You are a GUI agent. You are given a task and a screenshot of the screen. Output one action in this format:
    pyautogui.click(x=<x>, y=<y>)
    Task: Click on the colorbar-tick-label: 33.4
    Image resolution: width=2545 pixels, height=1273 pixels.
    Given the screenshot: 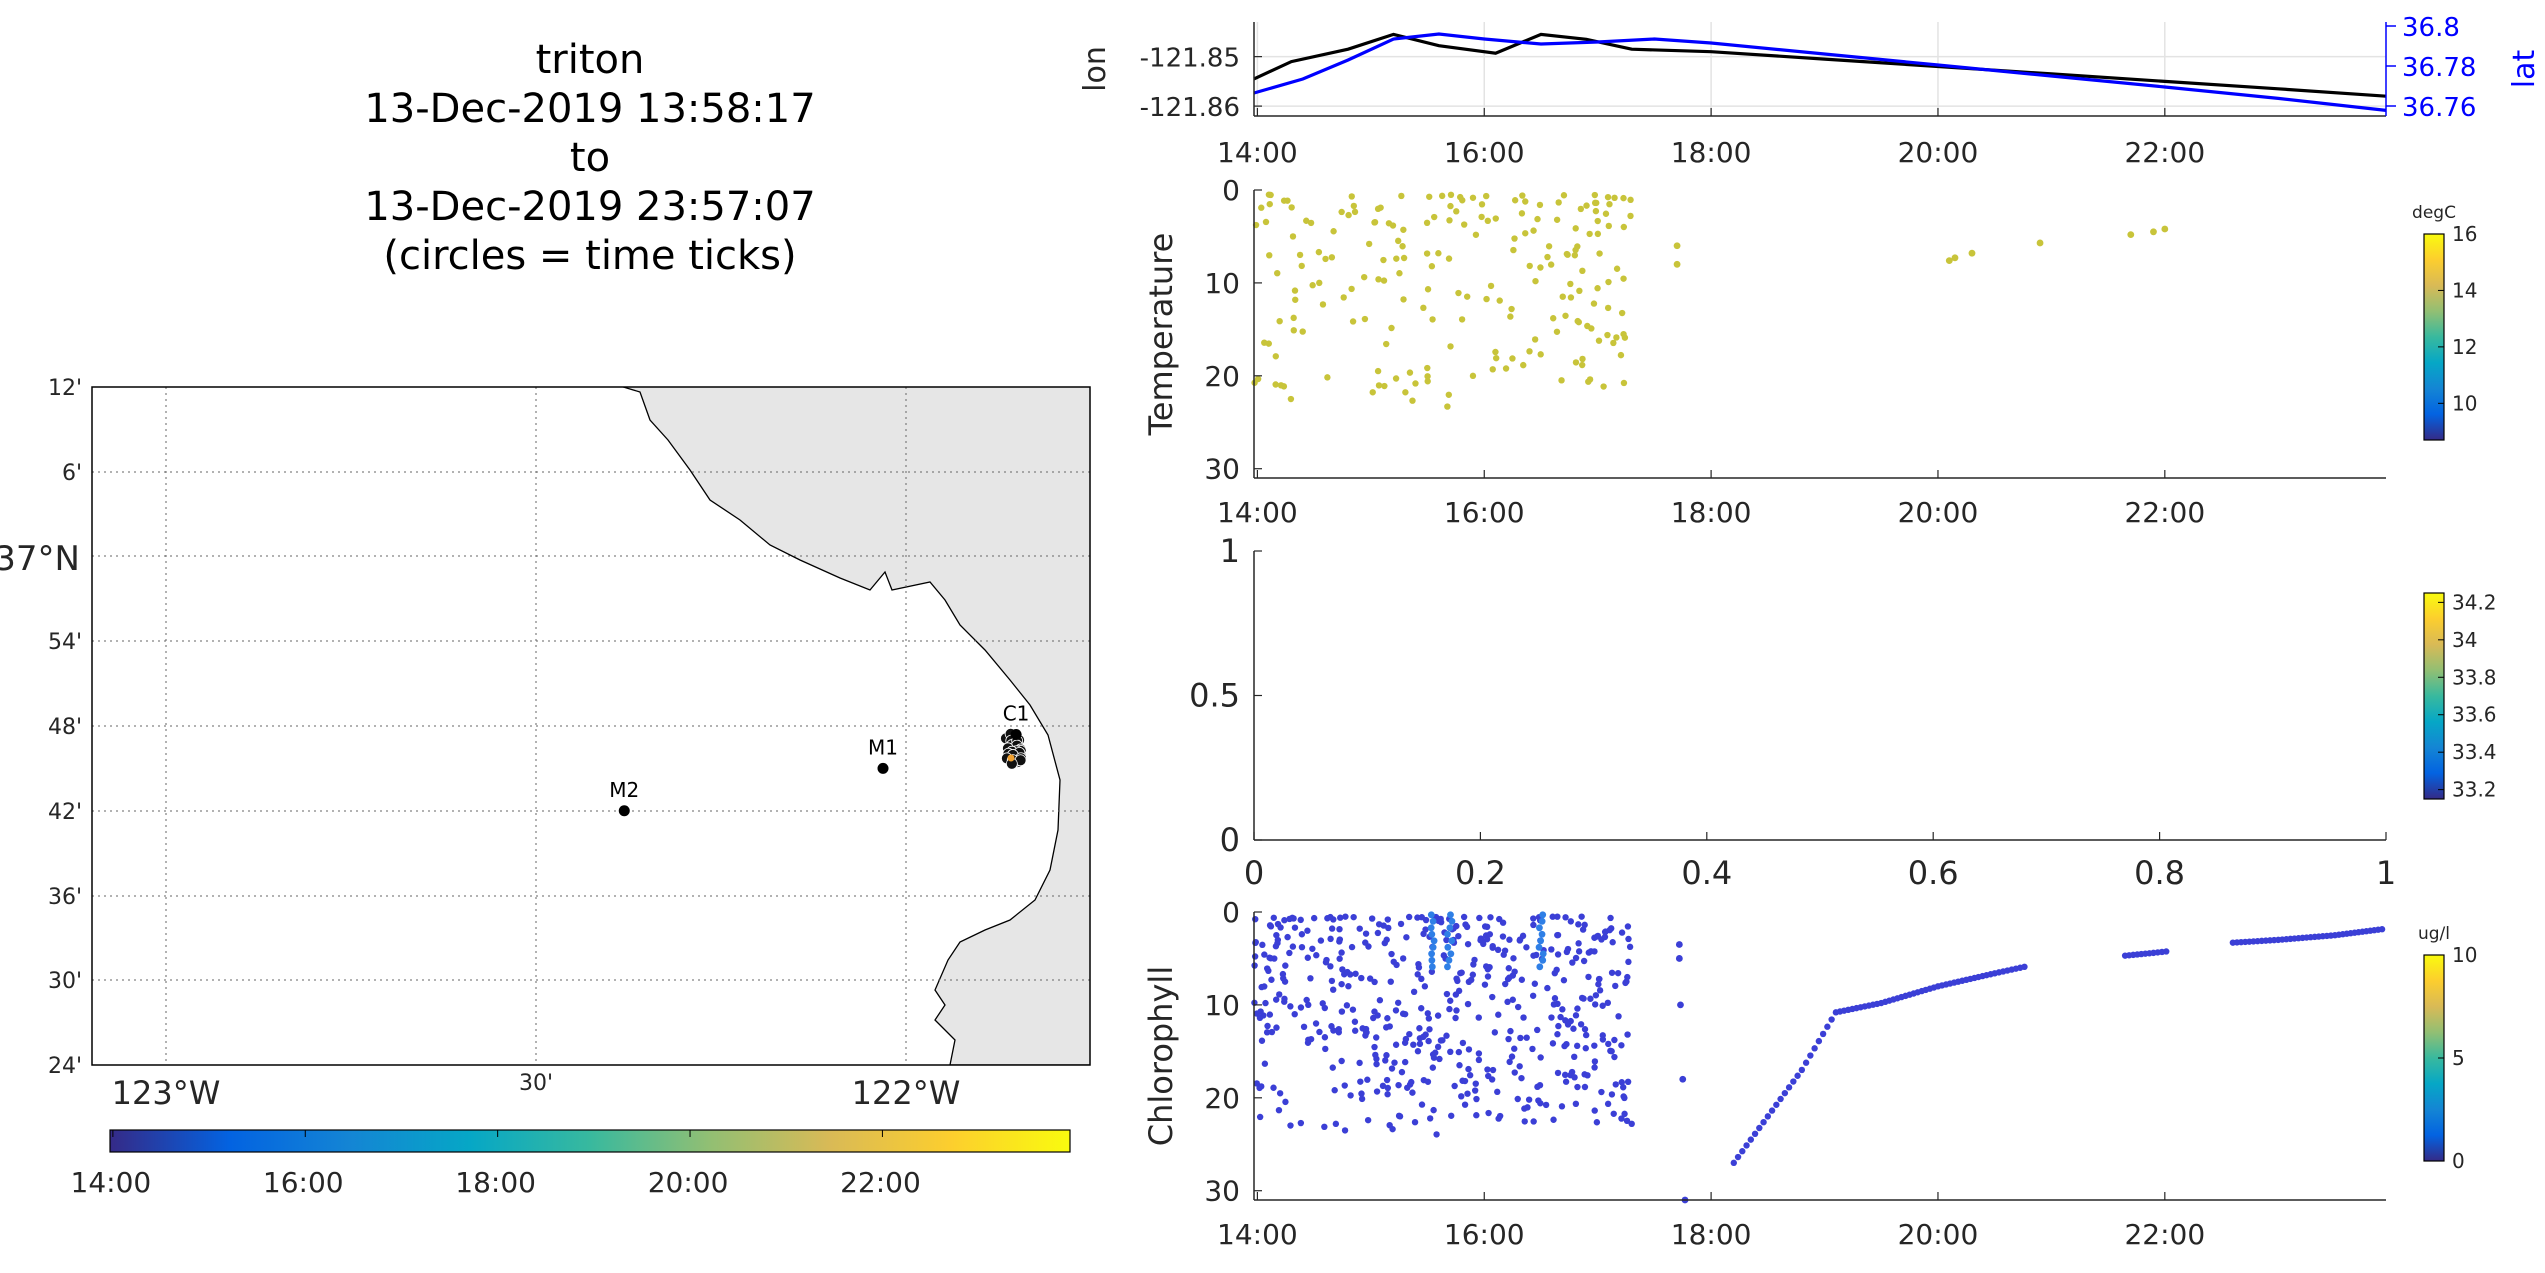 What is the action you would take?
    pyautogui.click(x=2474, y=752)
    